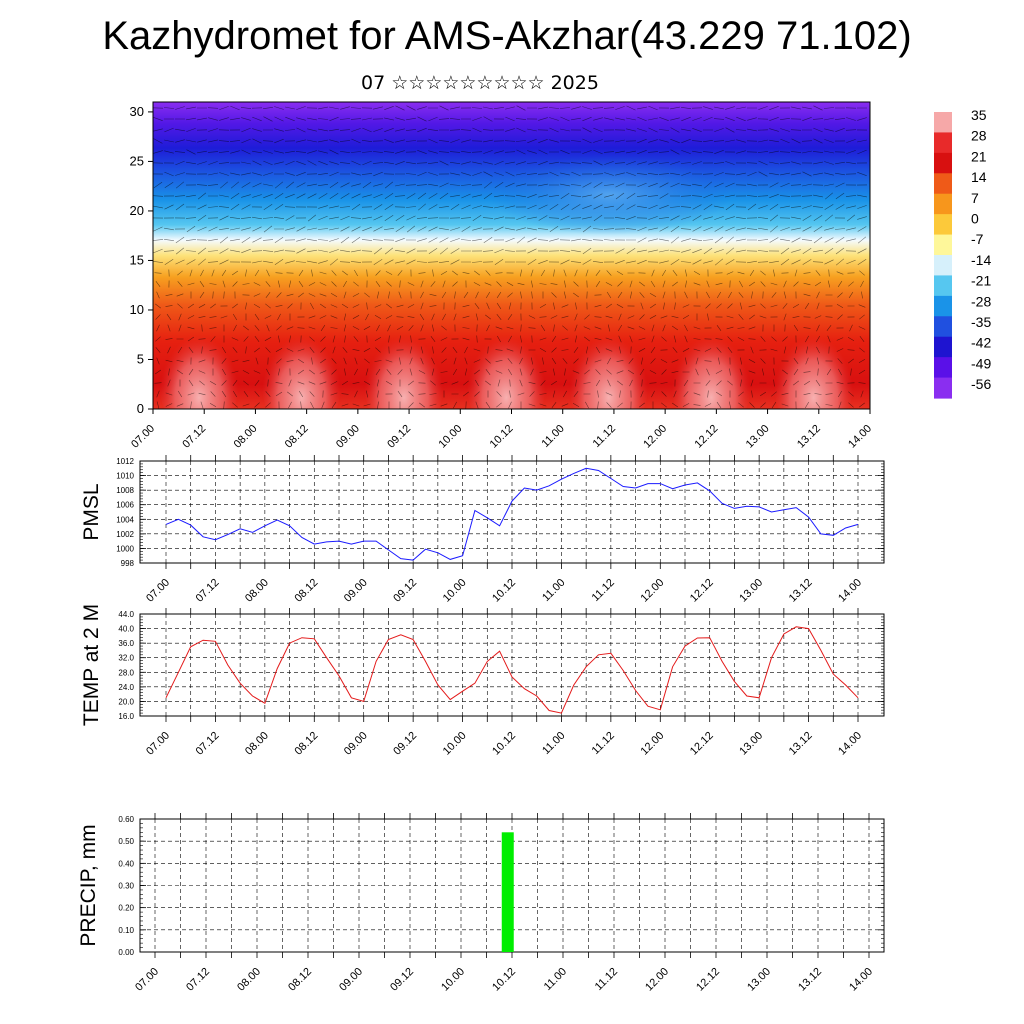  Describe the element at coordinates (981, 343) in the screenshot. I see `colorbar-label: -42` at that location.